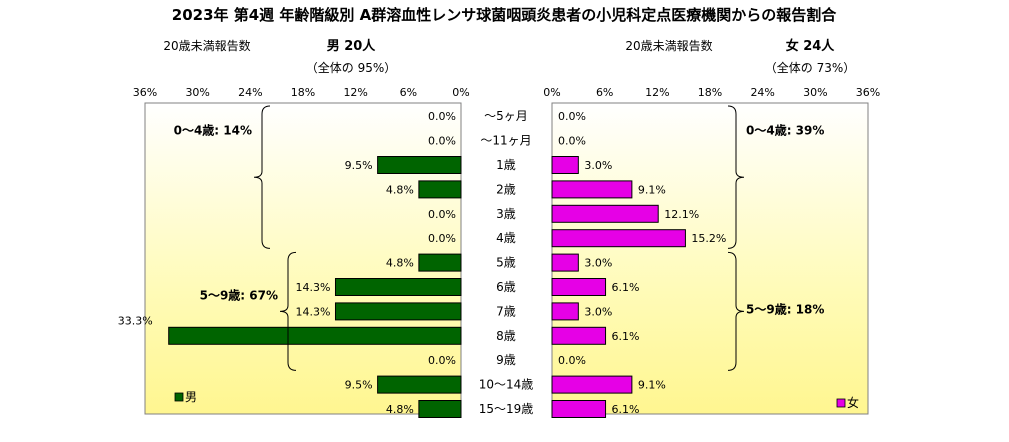 This screenshot has width=1009, height=442. What do you see at coordinates (506, 263) in the screenshot?
I see `category-label: 5歳` at bounding box center [506, 263].